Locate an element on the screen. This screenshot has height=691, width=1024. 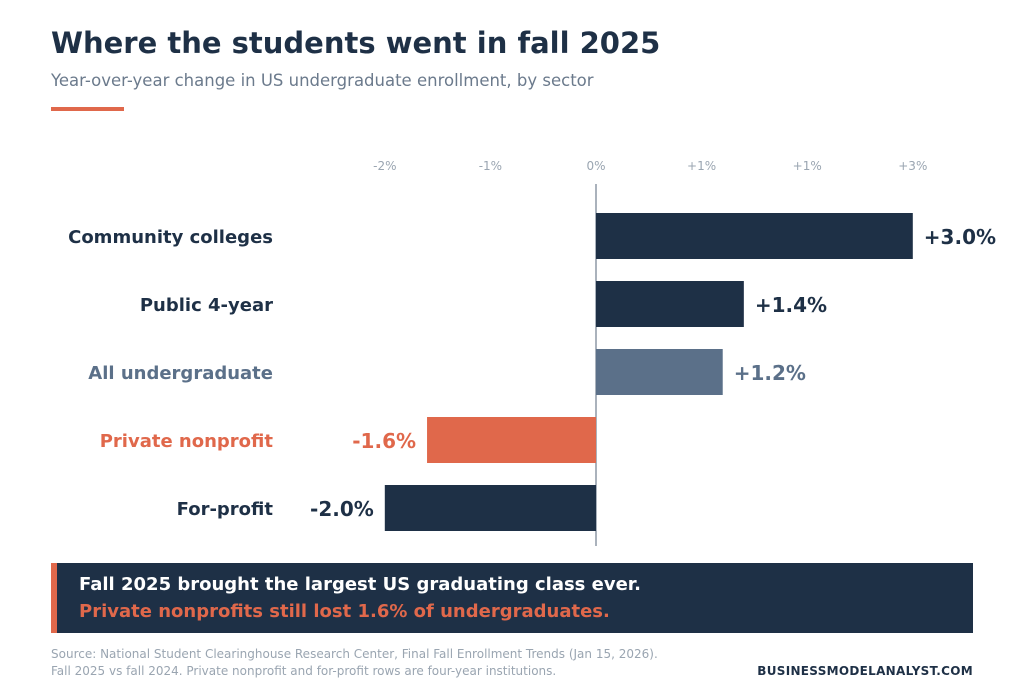
value-label: +1.2% is located at coordinates (770, 373).